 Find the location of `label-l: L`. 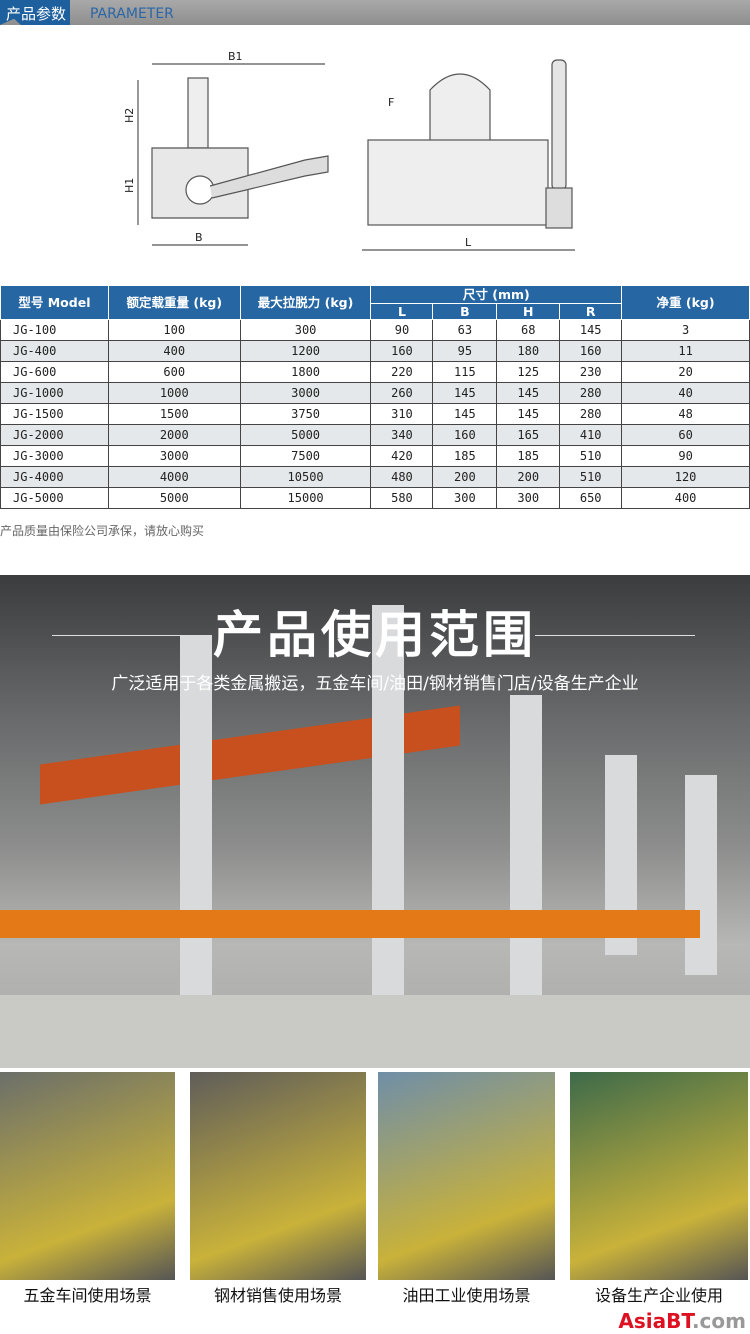

label-l: L is located at coordinates (468, 242).